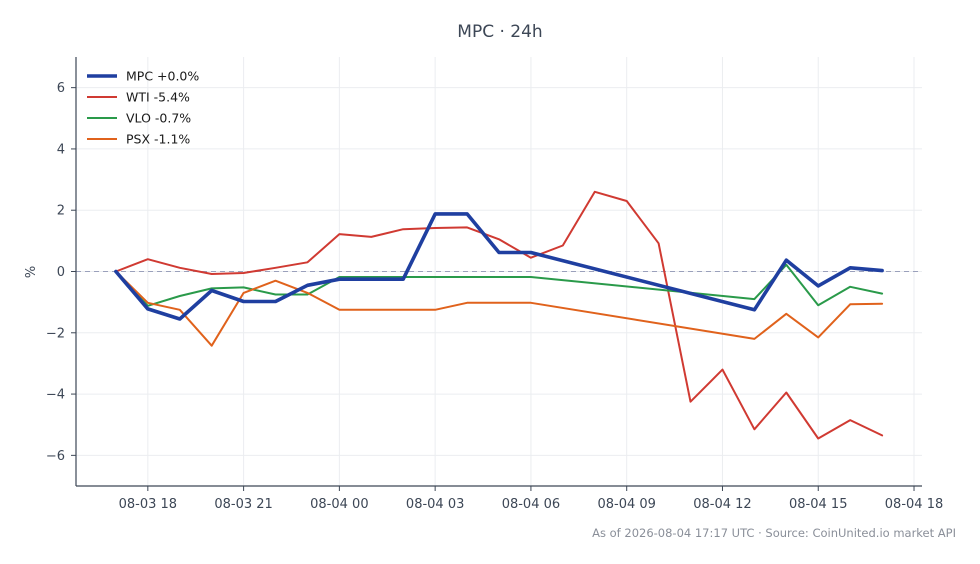 The height and width of the screenshot is (564, 980). I want to click on x-tick-label: 08-04 18, so click(914, 504).